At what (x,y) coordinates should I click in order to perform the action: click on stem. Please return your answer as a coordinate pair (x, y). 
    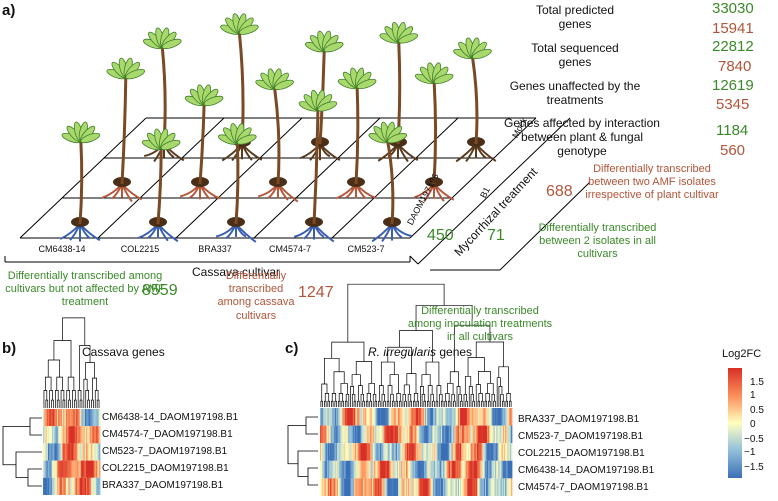
    Looking at the image, I should click on (390, 183).